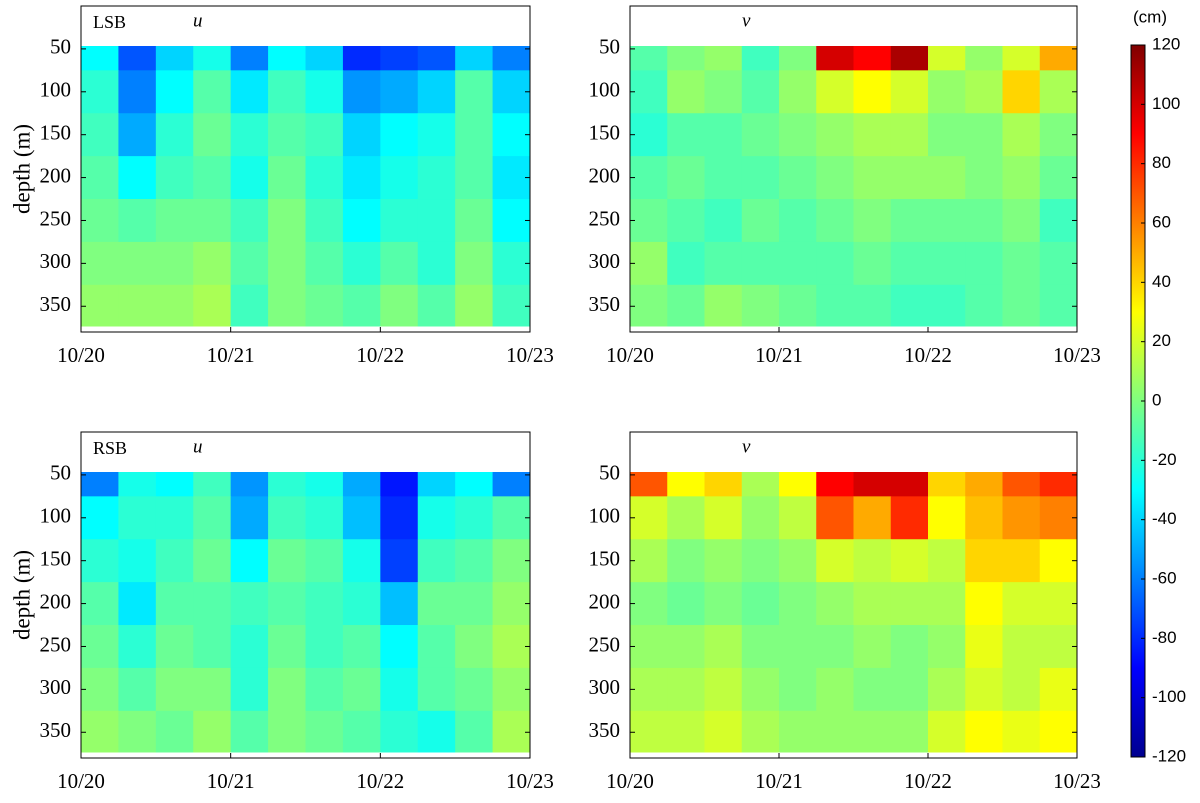 The height and width of the screenshot is (803, 1200). I want to click on colorbar-tick-label: -80, so click(1164, 637).